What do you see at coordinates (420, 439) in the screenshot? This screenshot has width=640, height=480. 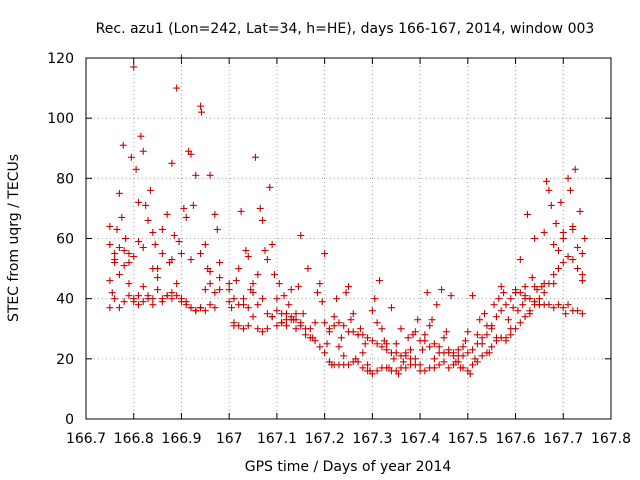 I see `x-tick-label: 167.4` at bounding box center [420, 439].